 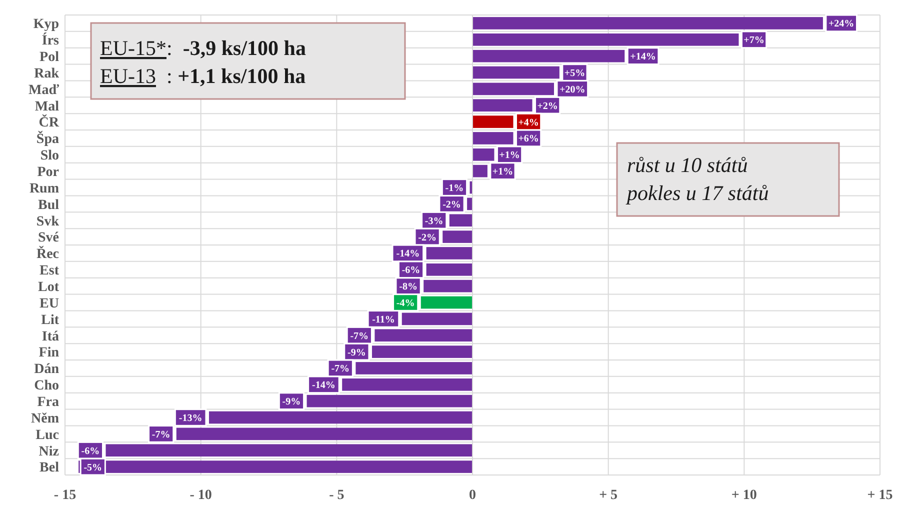 What do you see at coordinates (50, 271) in the screenshot?
I see `y-tick-label: Est` at bounding box center [50, 271].